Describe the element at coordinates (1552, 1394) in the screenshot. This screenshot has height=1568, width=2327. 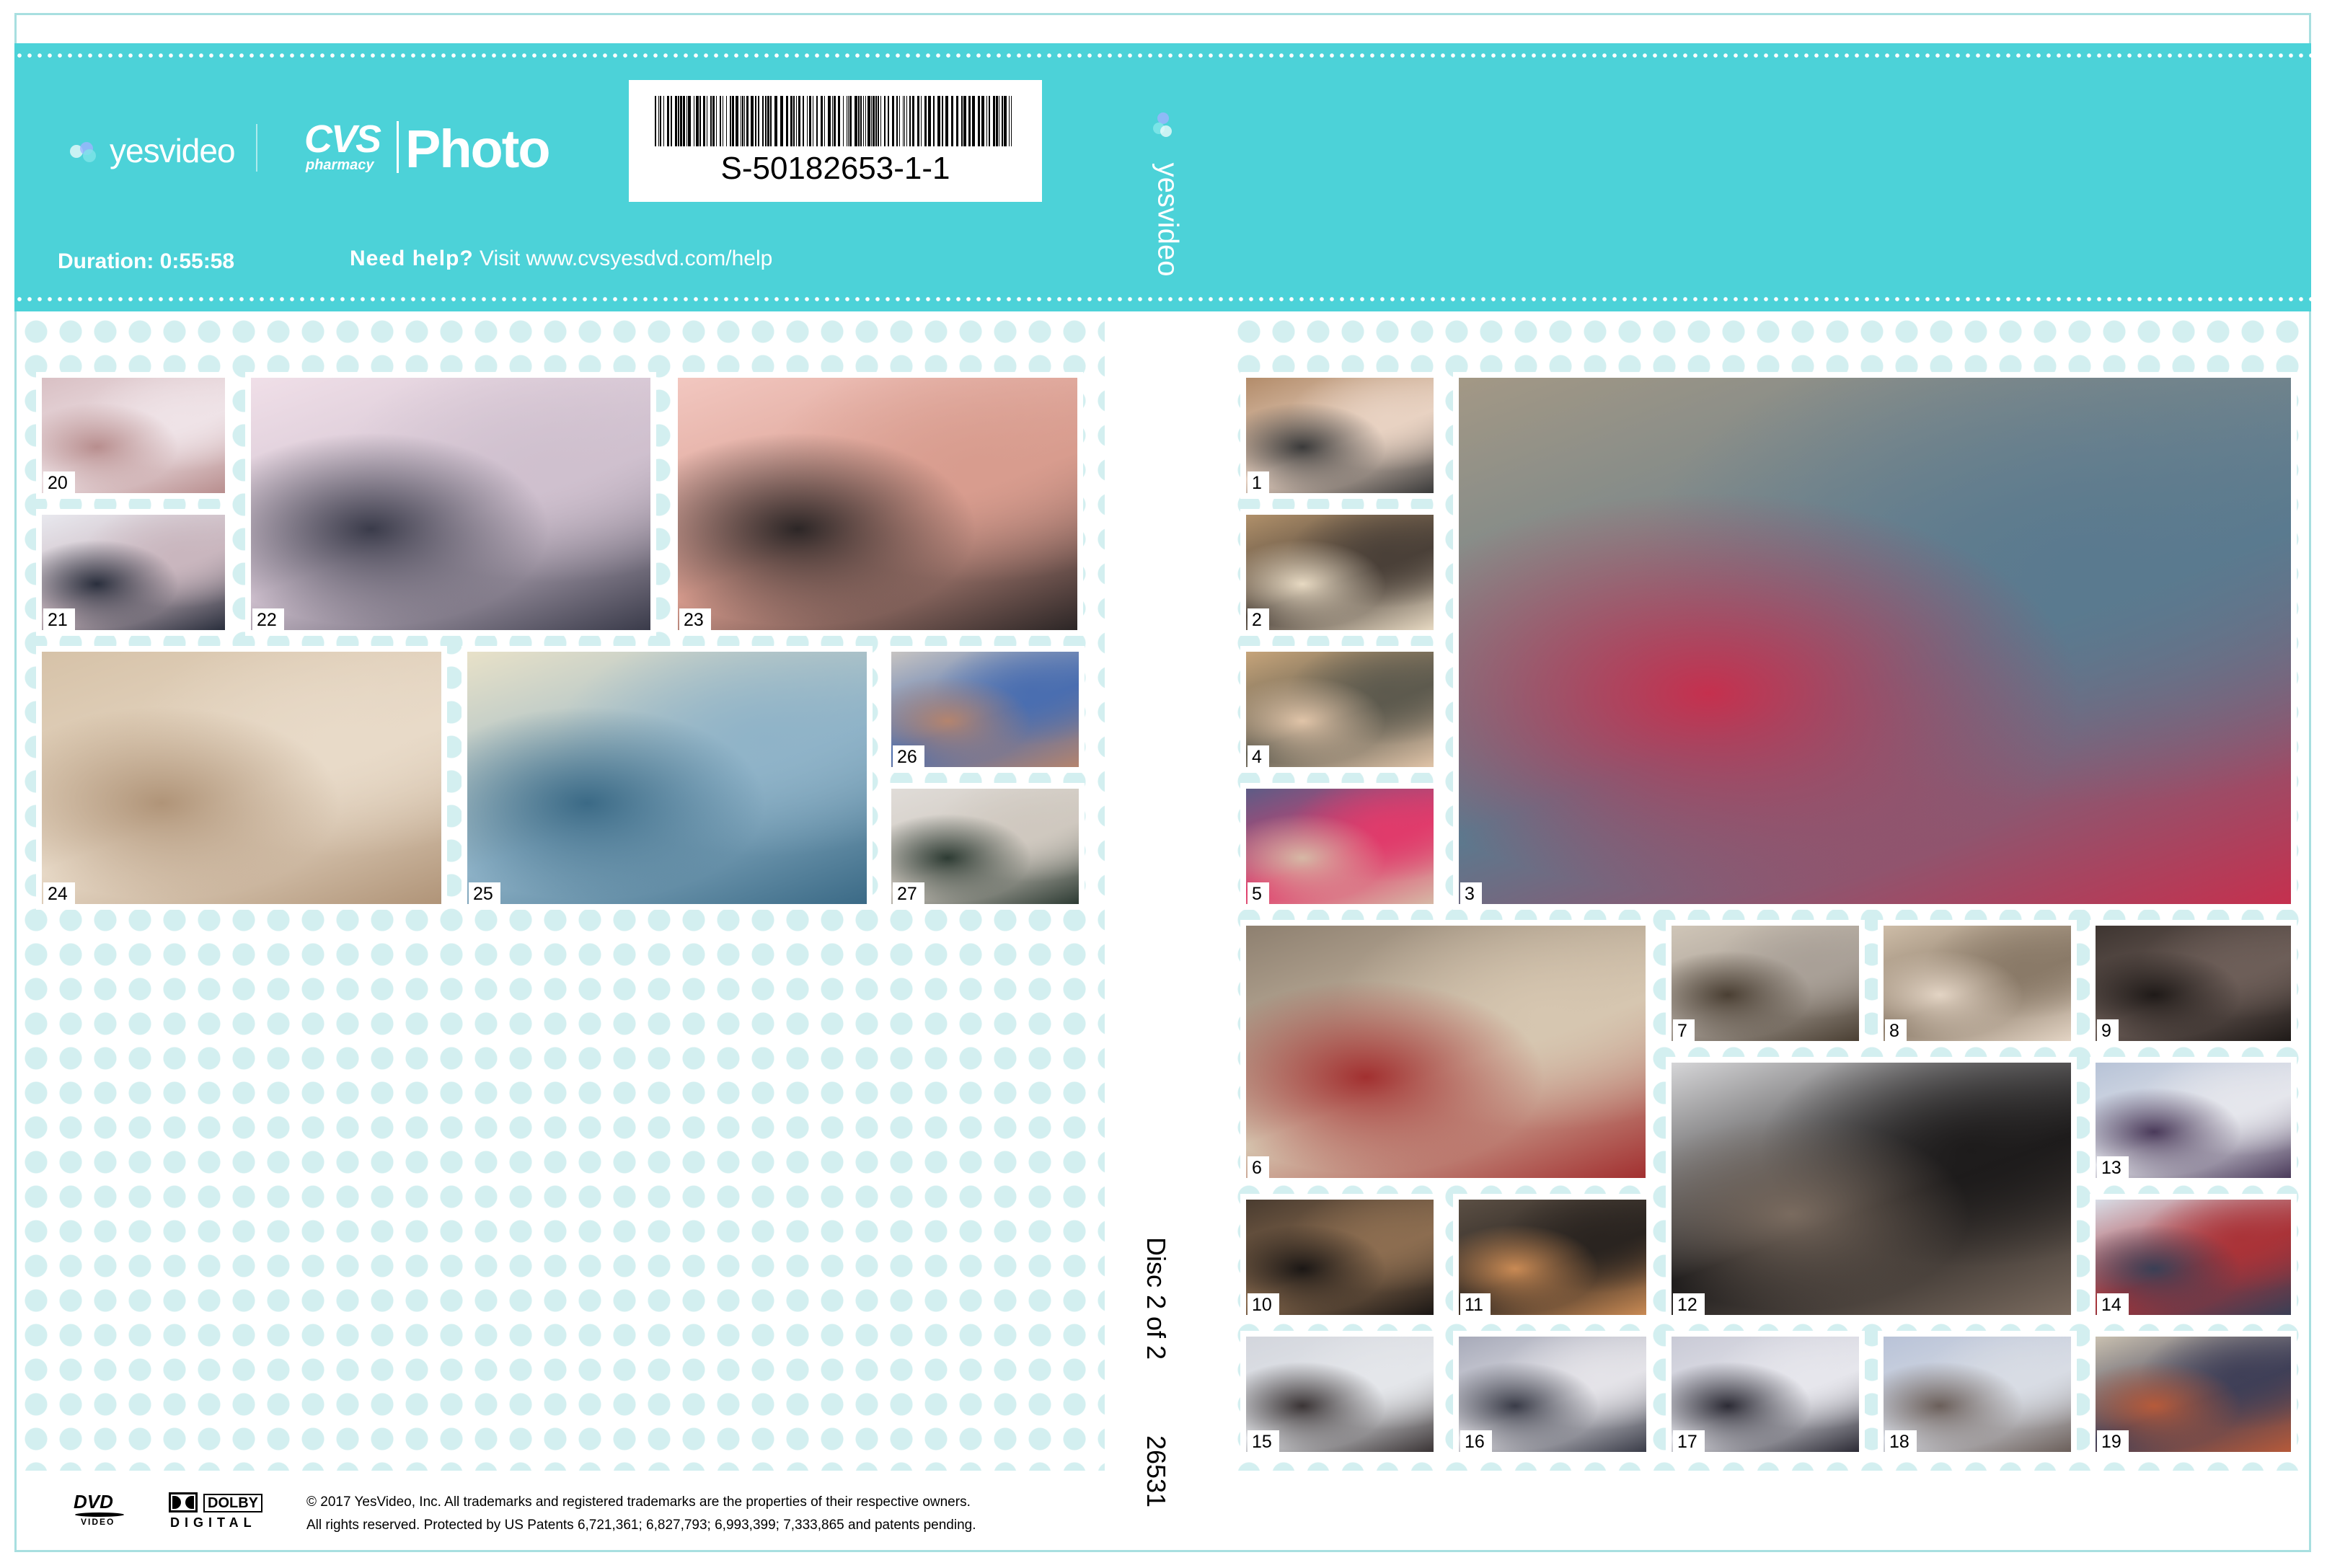
I see `front-thumbnail-16: 16` at that location.